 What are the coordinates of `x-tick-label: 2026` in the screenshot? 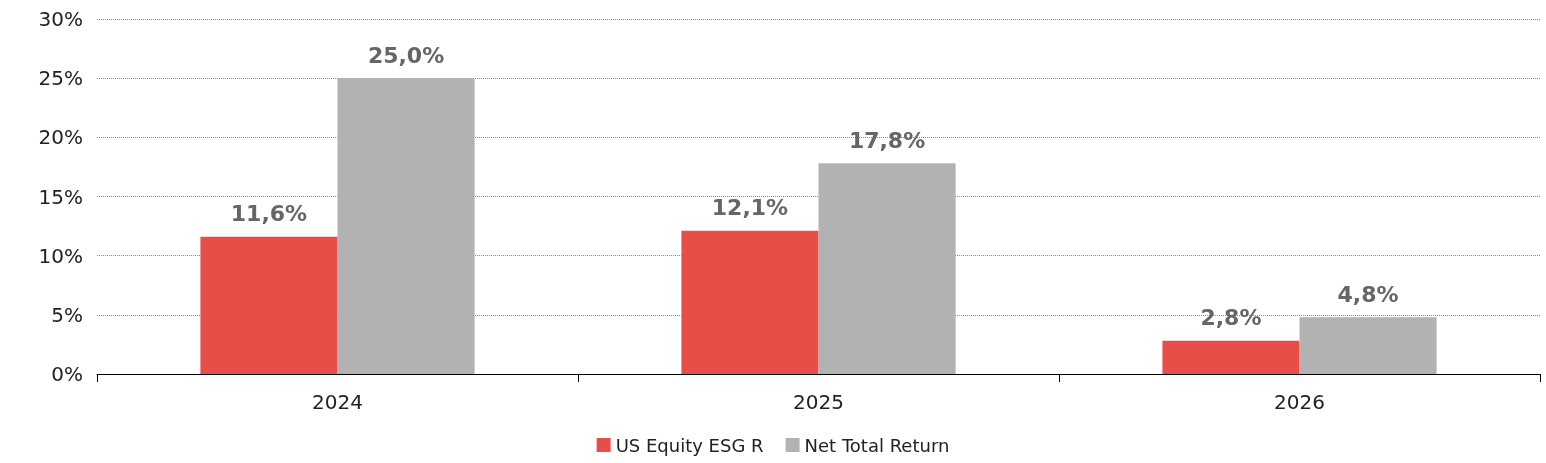 It's located at (1299, 402).